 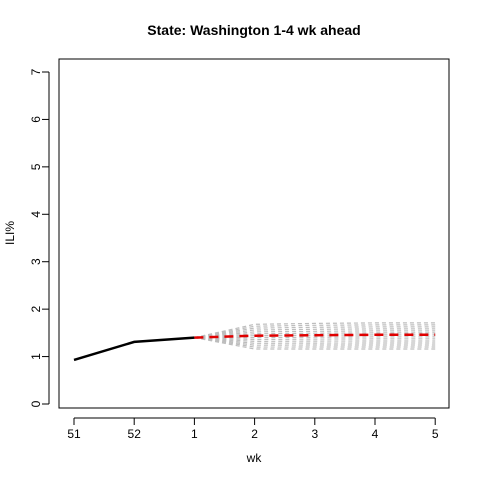 I want to click on y-tick-label: 7, so click(x=36, y=71).